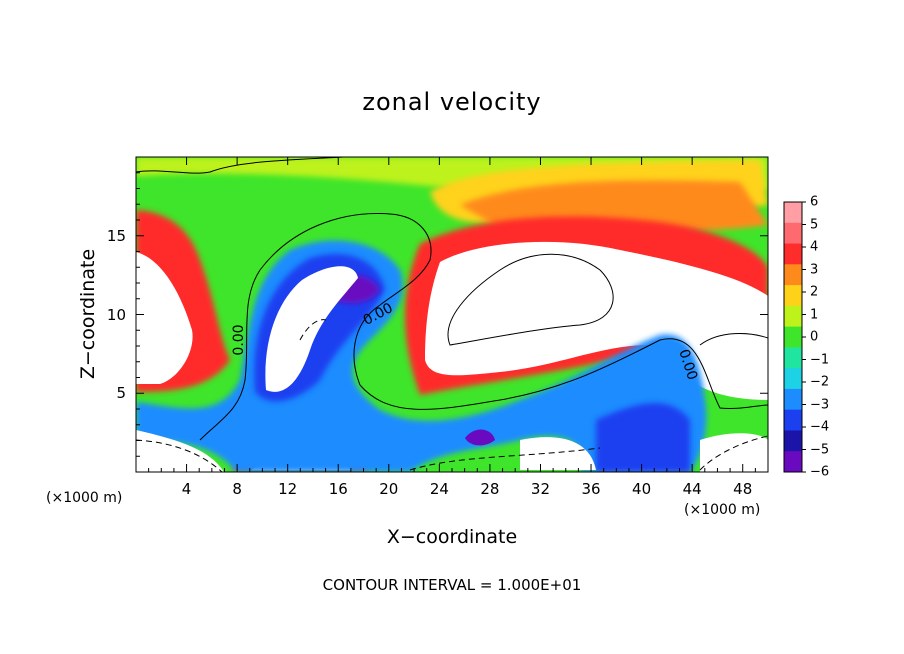  I want to click on saturated-negative-lower-right, so click(734, 452).